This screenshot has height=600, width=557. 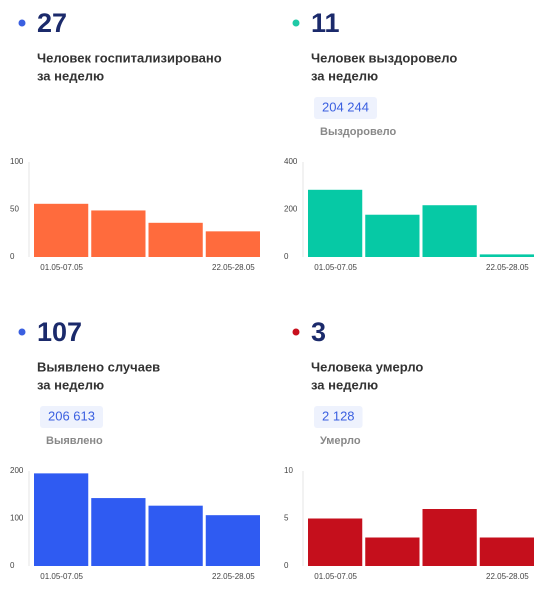 What do you see at coordinates (384, 57) in the screenshot?
I see `title-line: Человек выздоровело` at bounding box center [384, 57].